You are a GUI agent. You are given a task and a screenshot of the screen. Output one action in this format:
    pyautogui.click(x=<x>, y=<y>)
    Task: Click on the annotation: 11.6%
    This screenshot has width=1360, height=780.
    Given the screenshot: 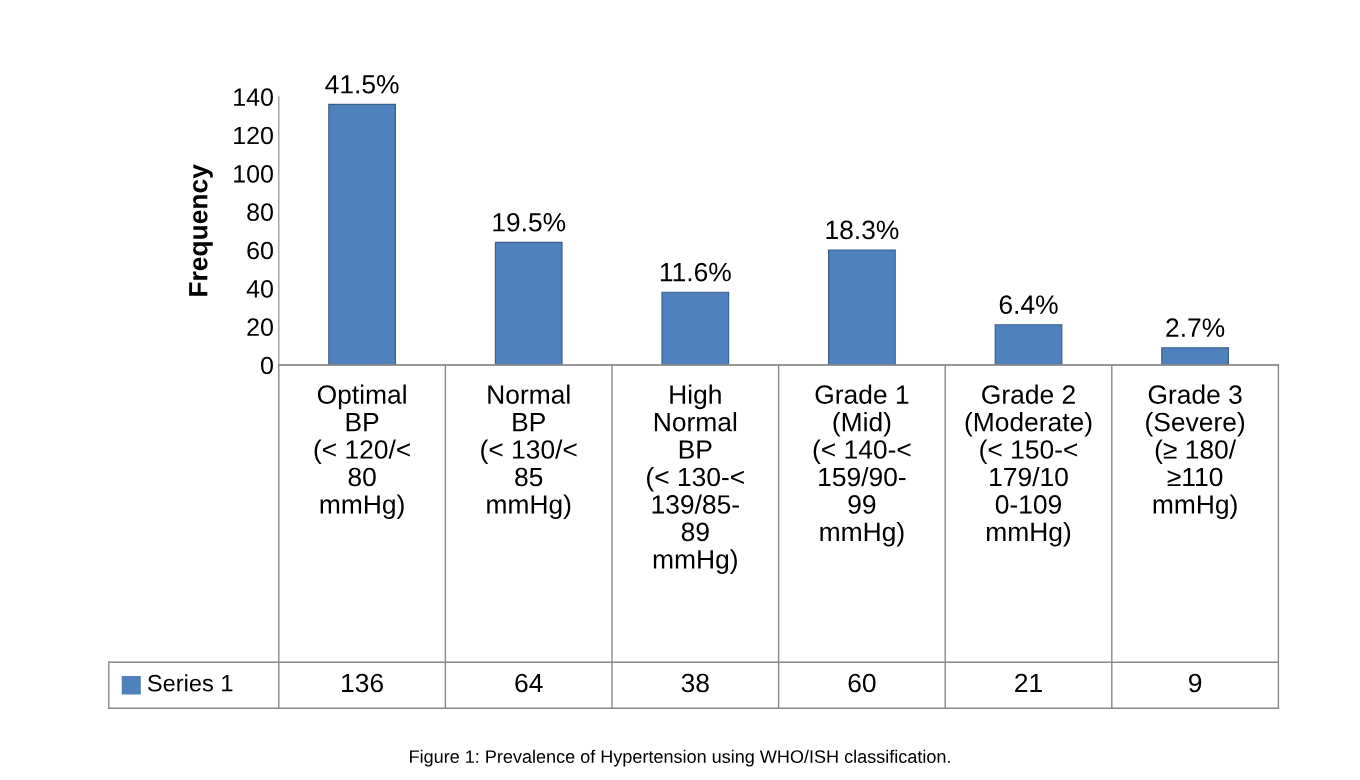 What is the action you would take?
    pyautogui.click(x=695, y=272)
    